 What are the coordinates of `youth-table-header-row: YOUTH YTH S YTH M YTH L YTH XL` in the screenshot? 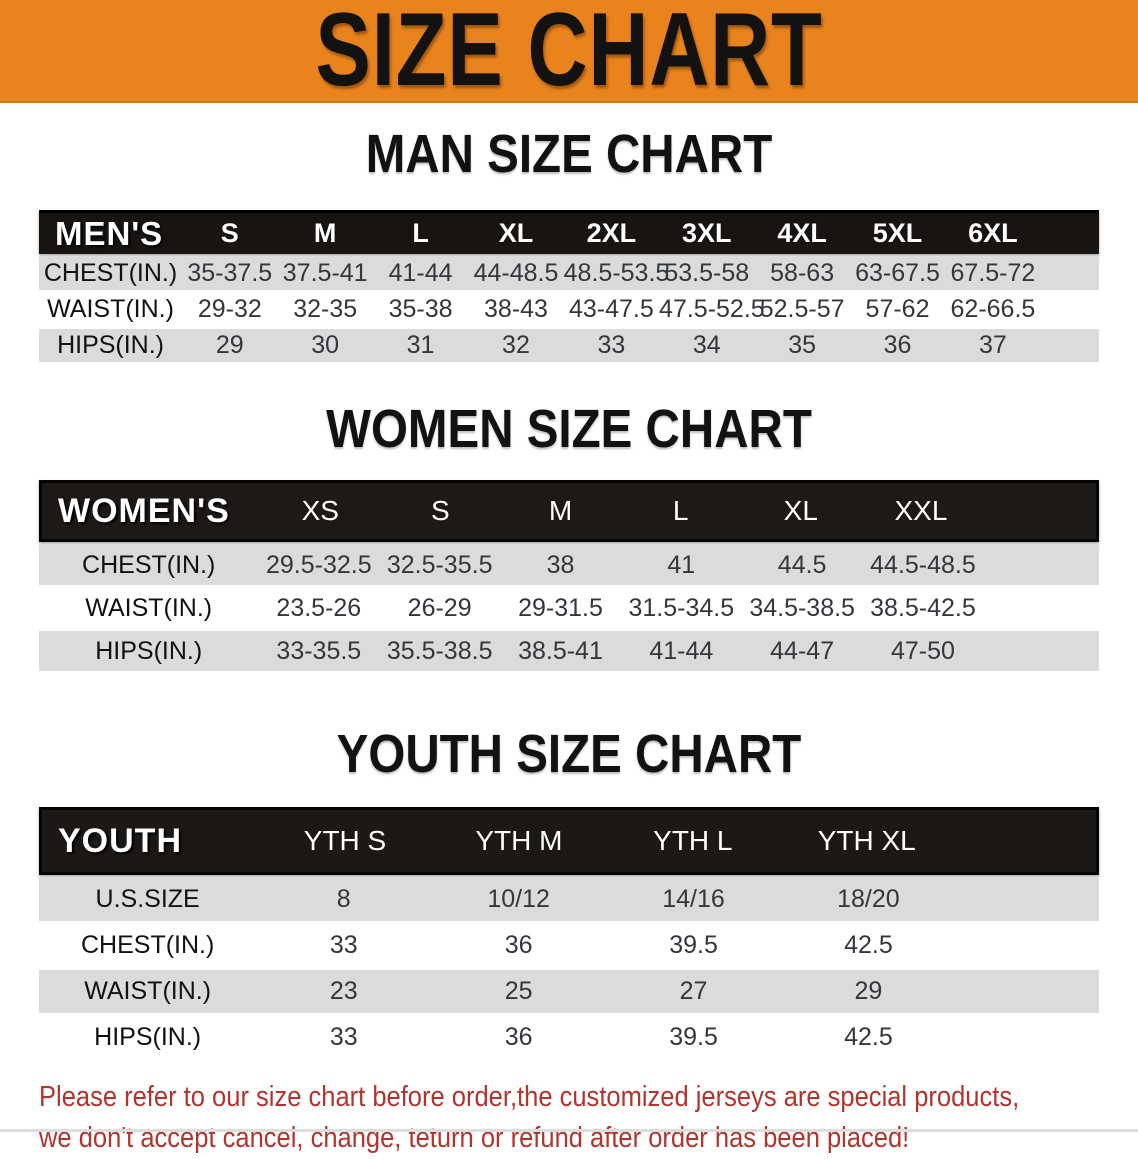 It's located at (569, 841).